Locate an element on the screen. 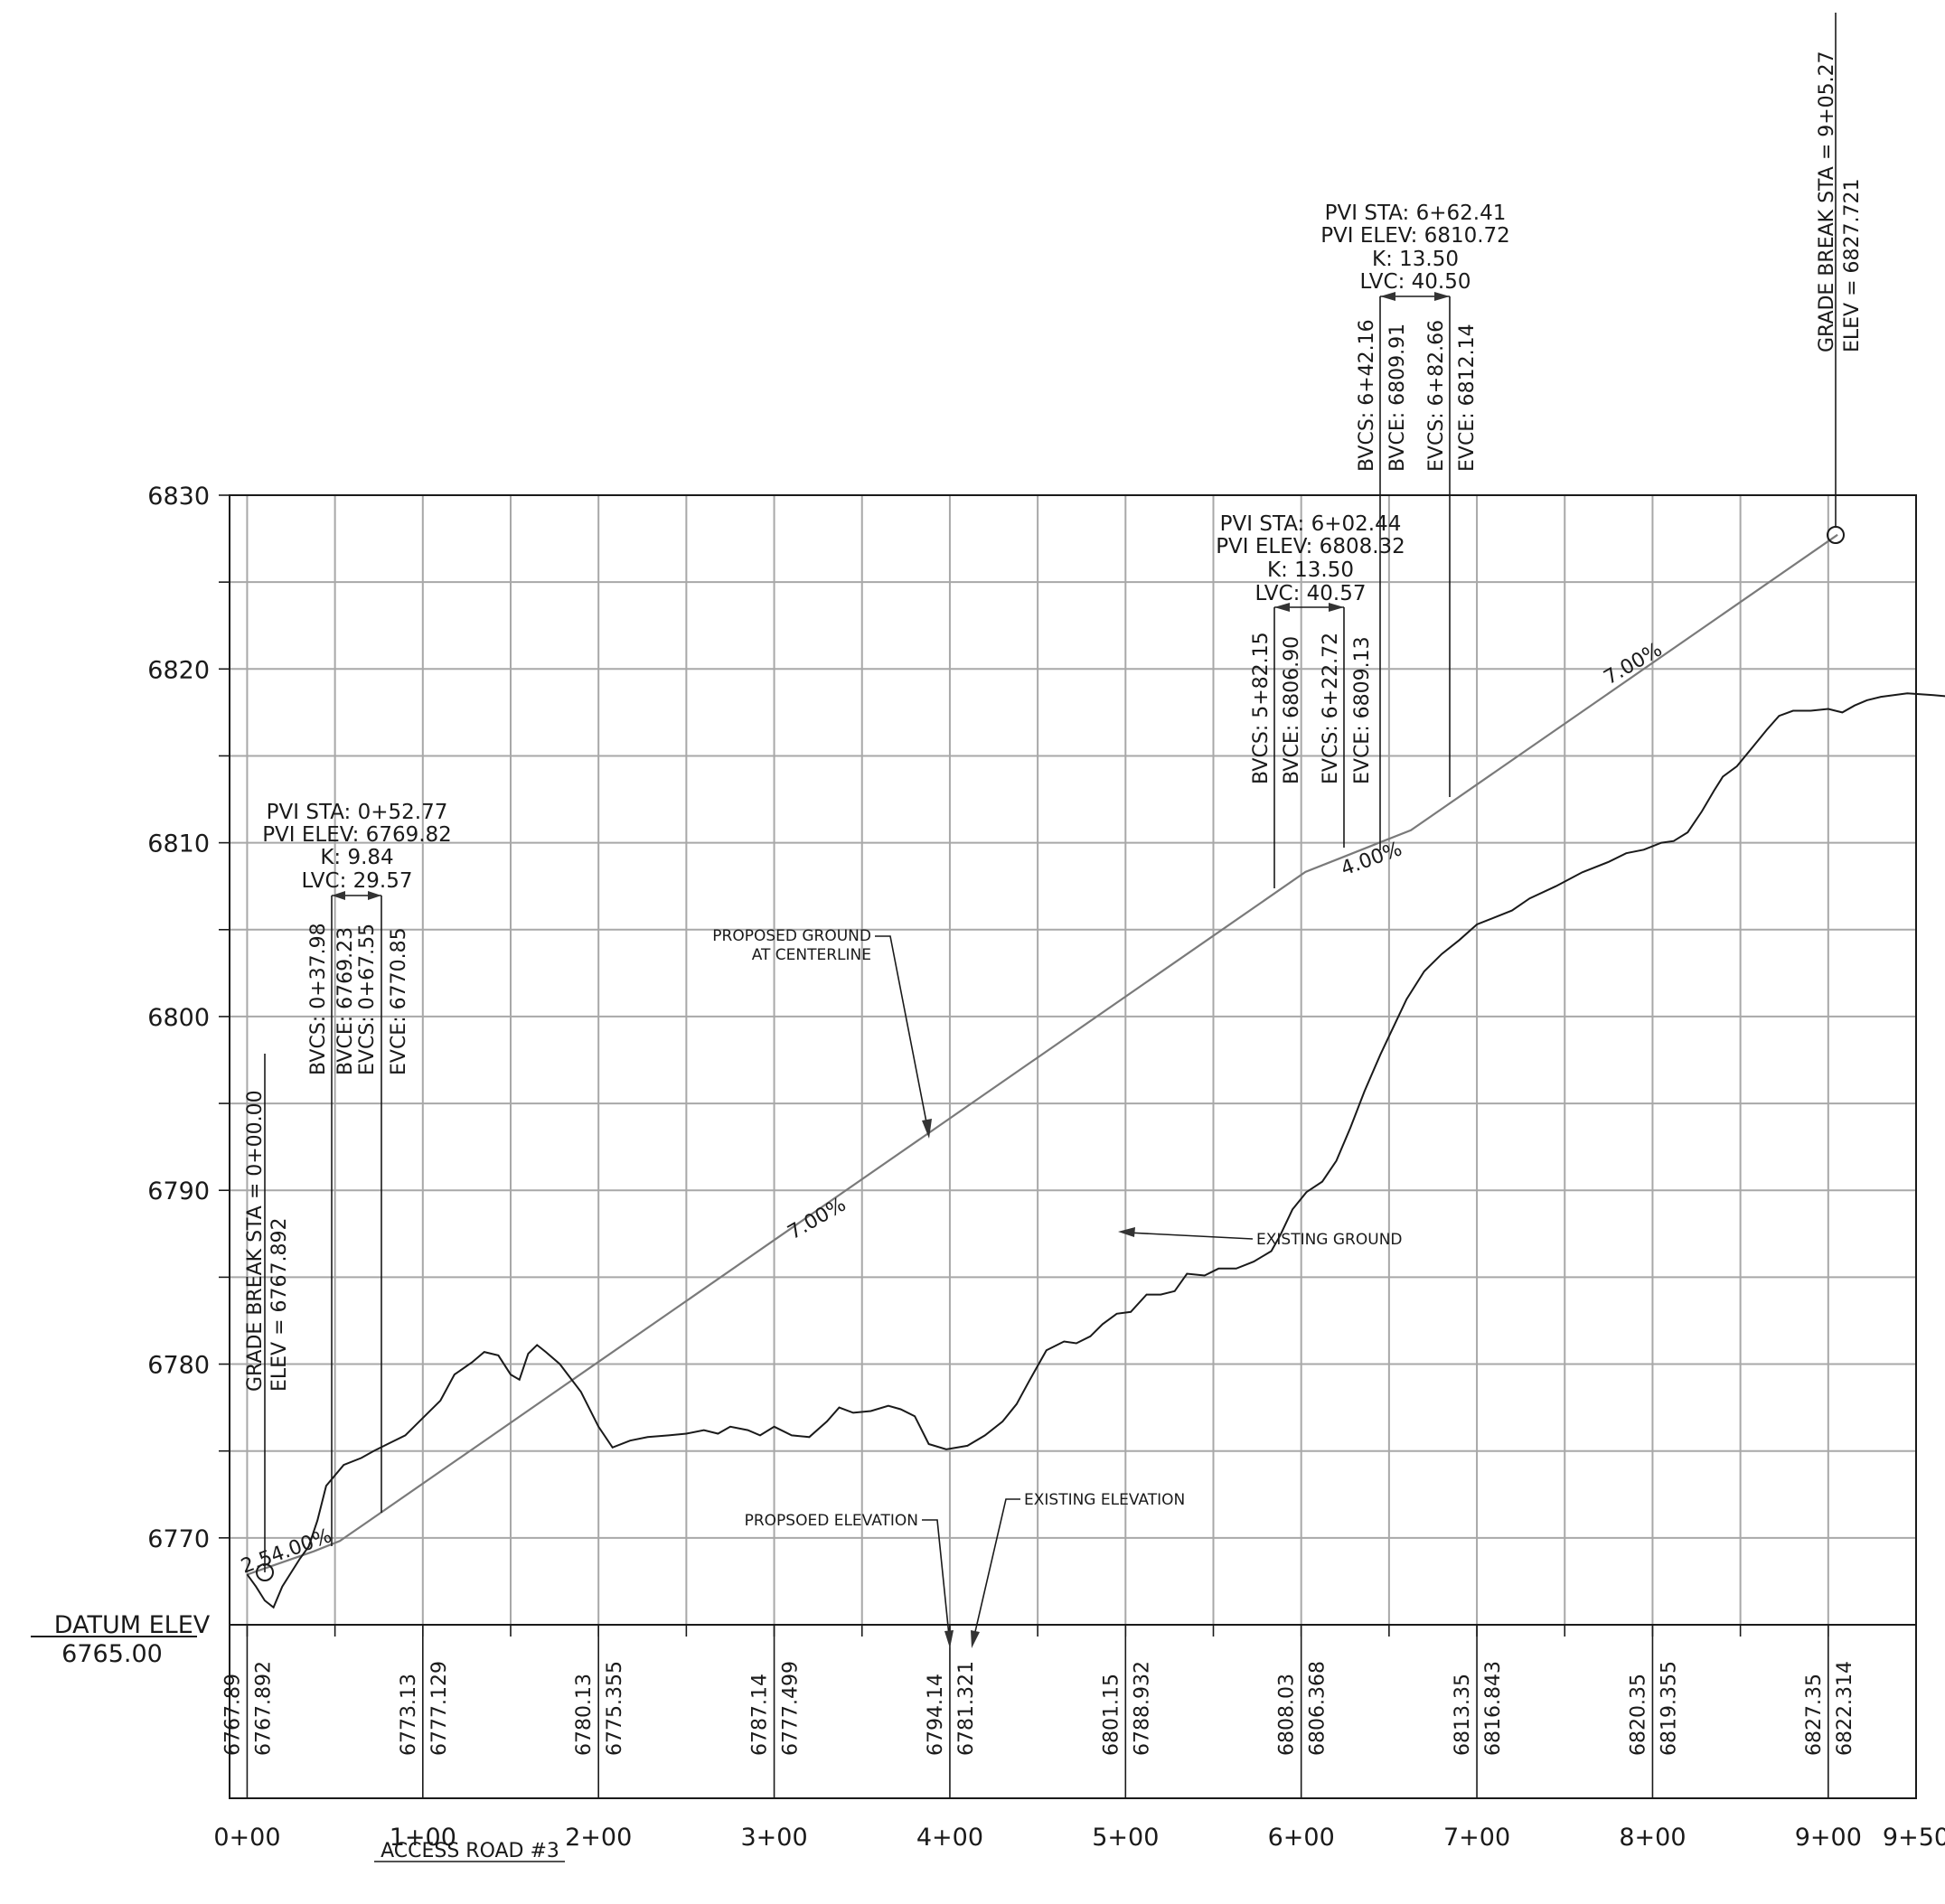 This screenshot has width=1945, height=1904. proposed-elevation-label: PROPSOED ELEVATION is located at coordinates (832, 1521).